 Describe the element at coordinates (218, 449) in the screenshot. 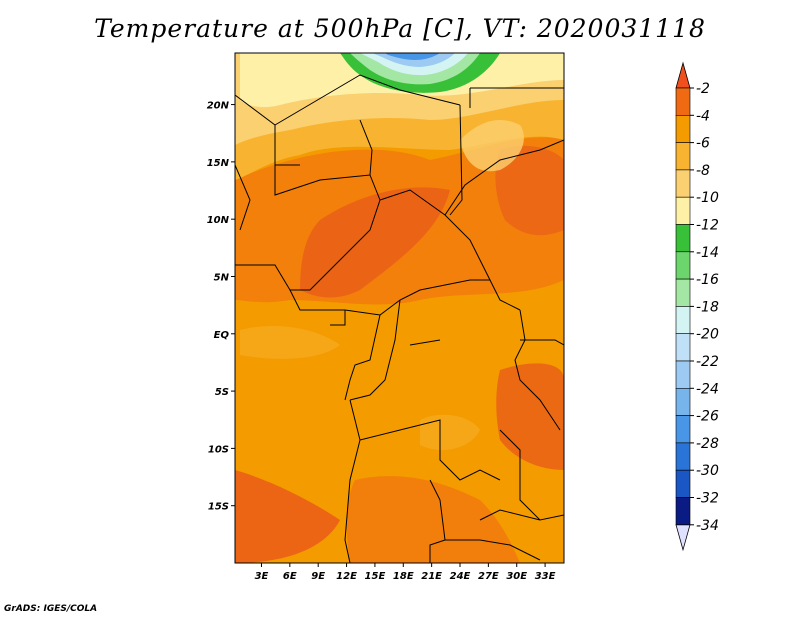

I see `lat-tick-label: 10S` at that location.